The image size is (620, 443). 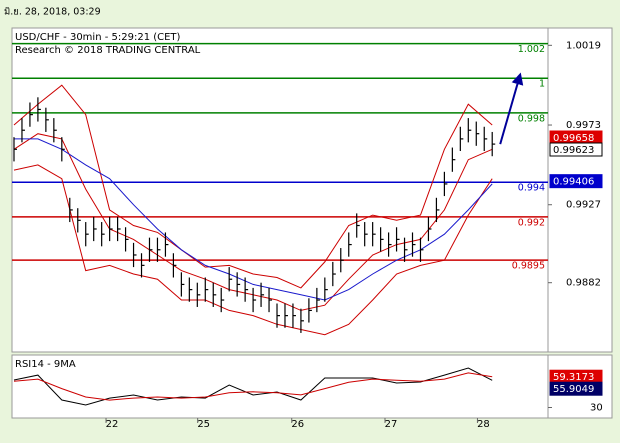 What do you see at coordinates (528, 266) in the screenshot?
I see `level-label: 0.9895` at bounding box center [528, 266].